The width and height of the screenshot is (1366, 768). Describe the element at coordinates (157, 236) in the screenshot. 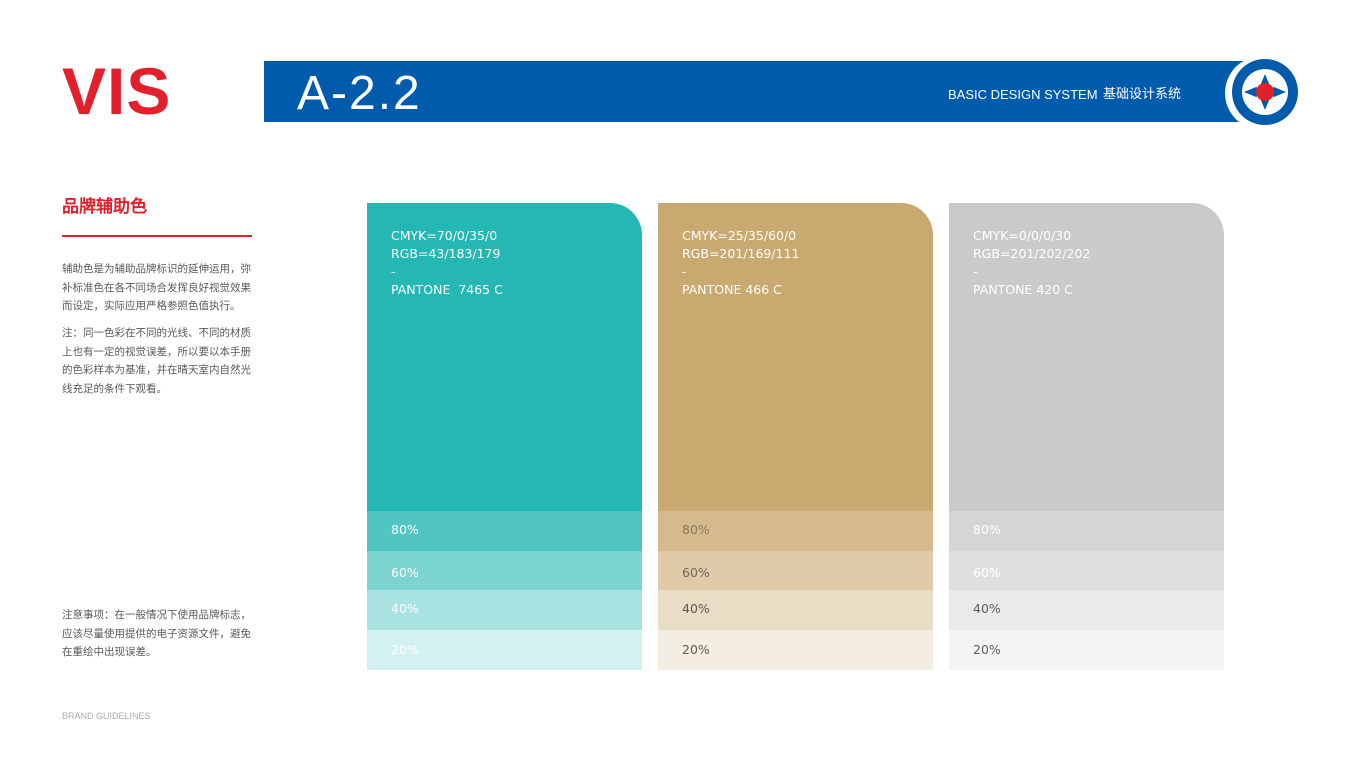

I see `section-divider` at that location.